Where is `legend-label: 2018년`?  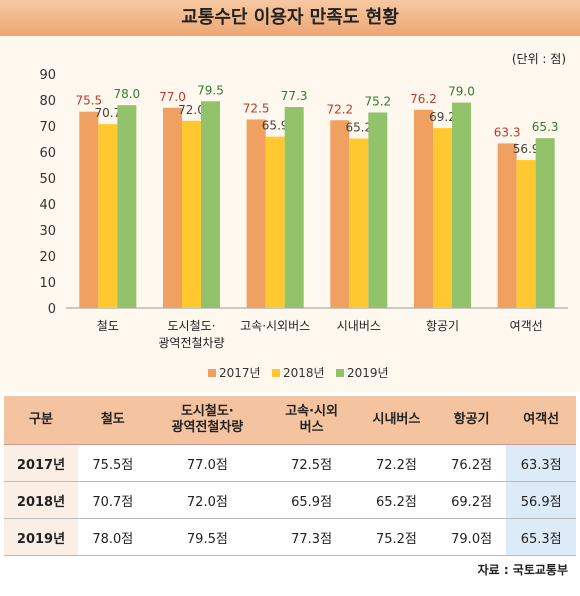
legend-label: 2018년 is located at coordinates (304, 373).